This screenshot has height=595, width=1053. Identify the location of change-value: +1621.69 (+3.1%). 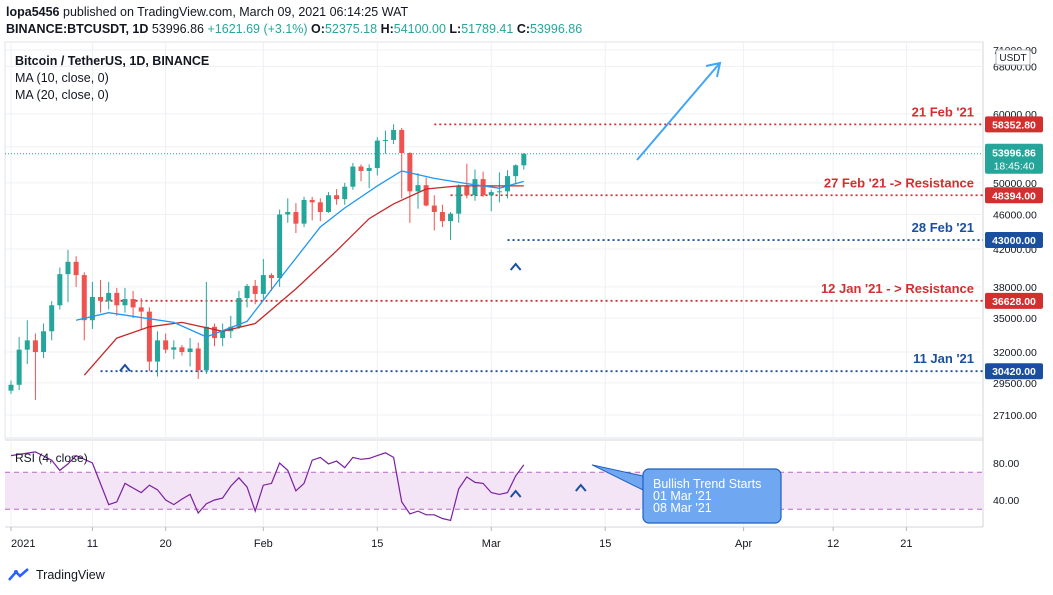
(257, 29).